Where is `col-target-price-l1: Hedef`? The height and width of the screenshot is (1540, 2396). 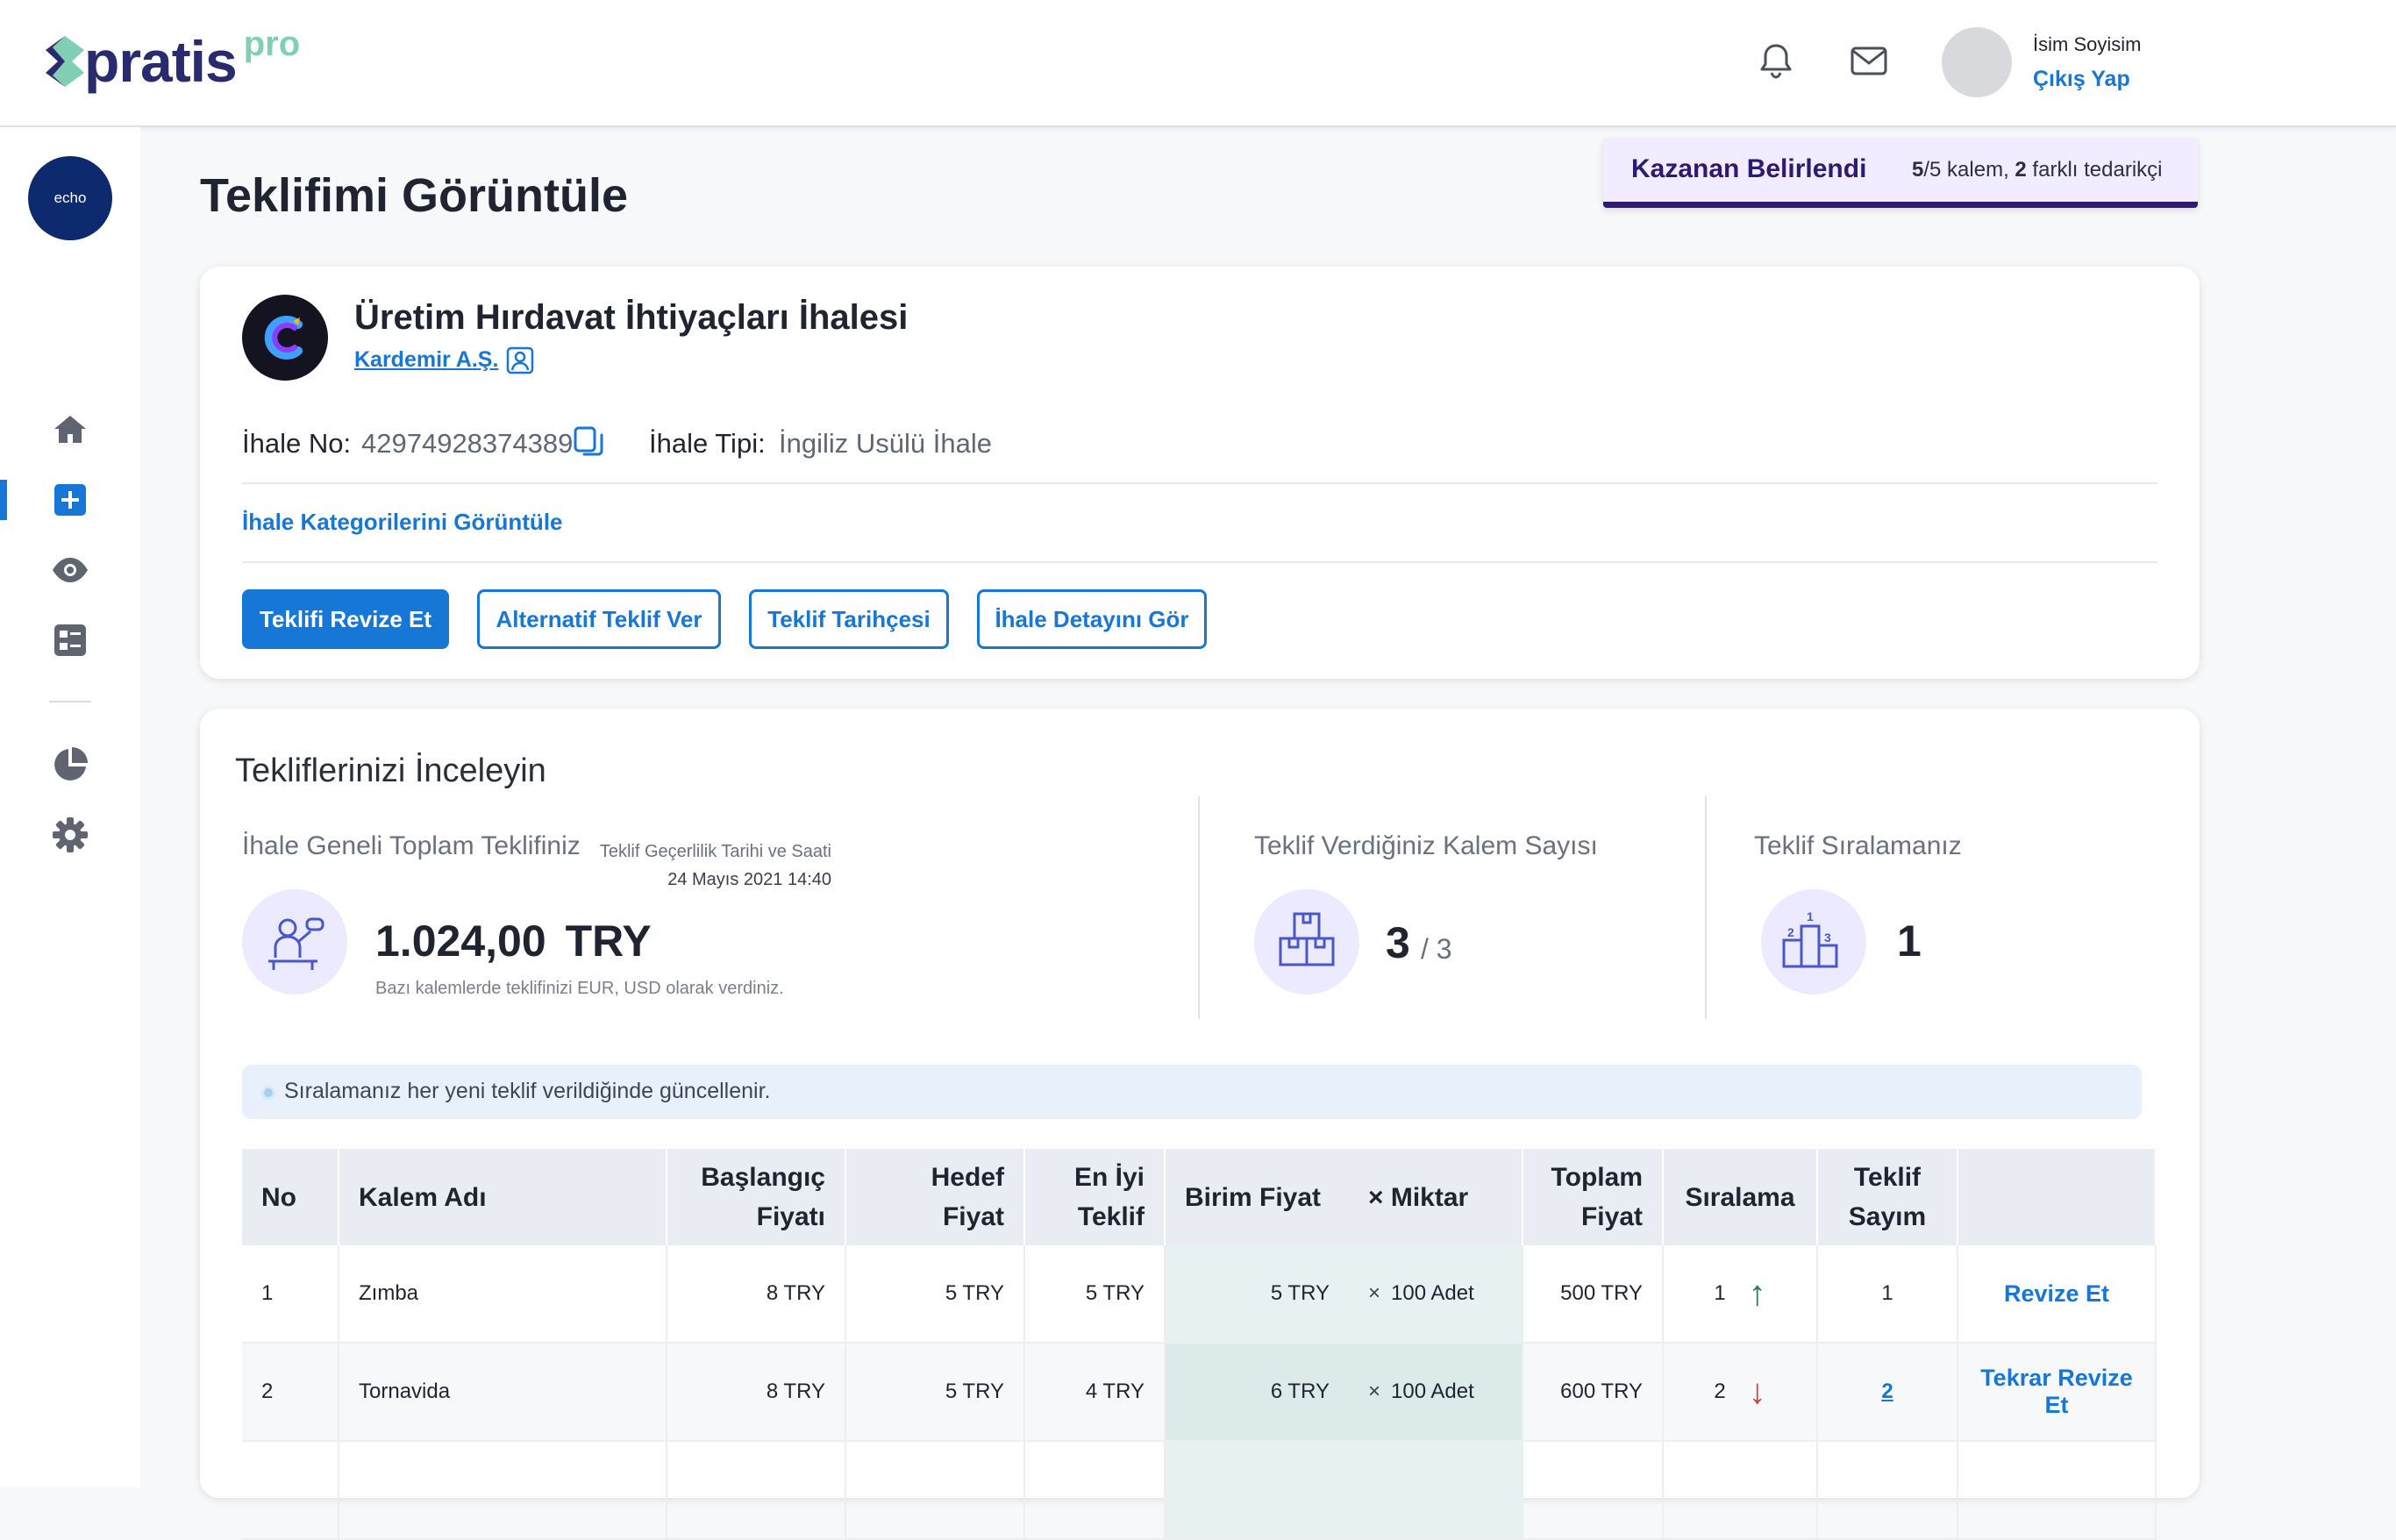
col-target-price-l1: Hedef is located at coordinates (968, 1178).